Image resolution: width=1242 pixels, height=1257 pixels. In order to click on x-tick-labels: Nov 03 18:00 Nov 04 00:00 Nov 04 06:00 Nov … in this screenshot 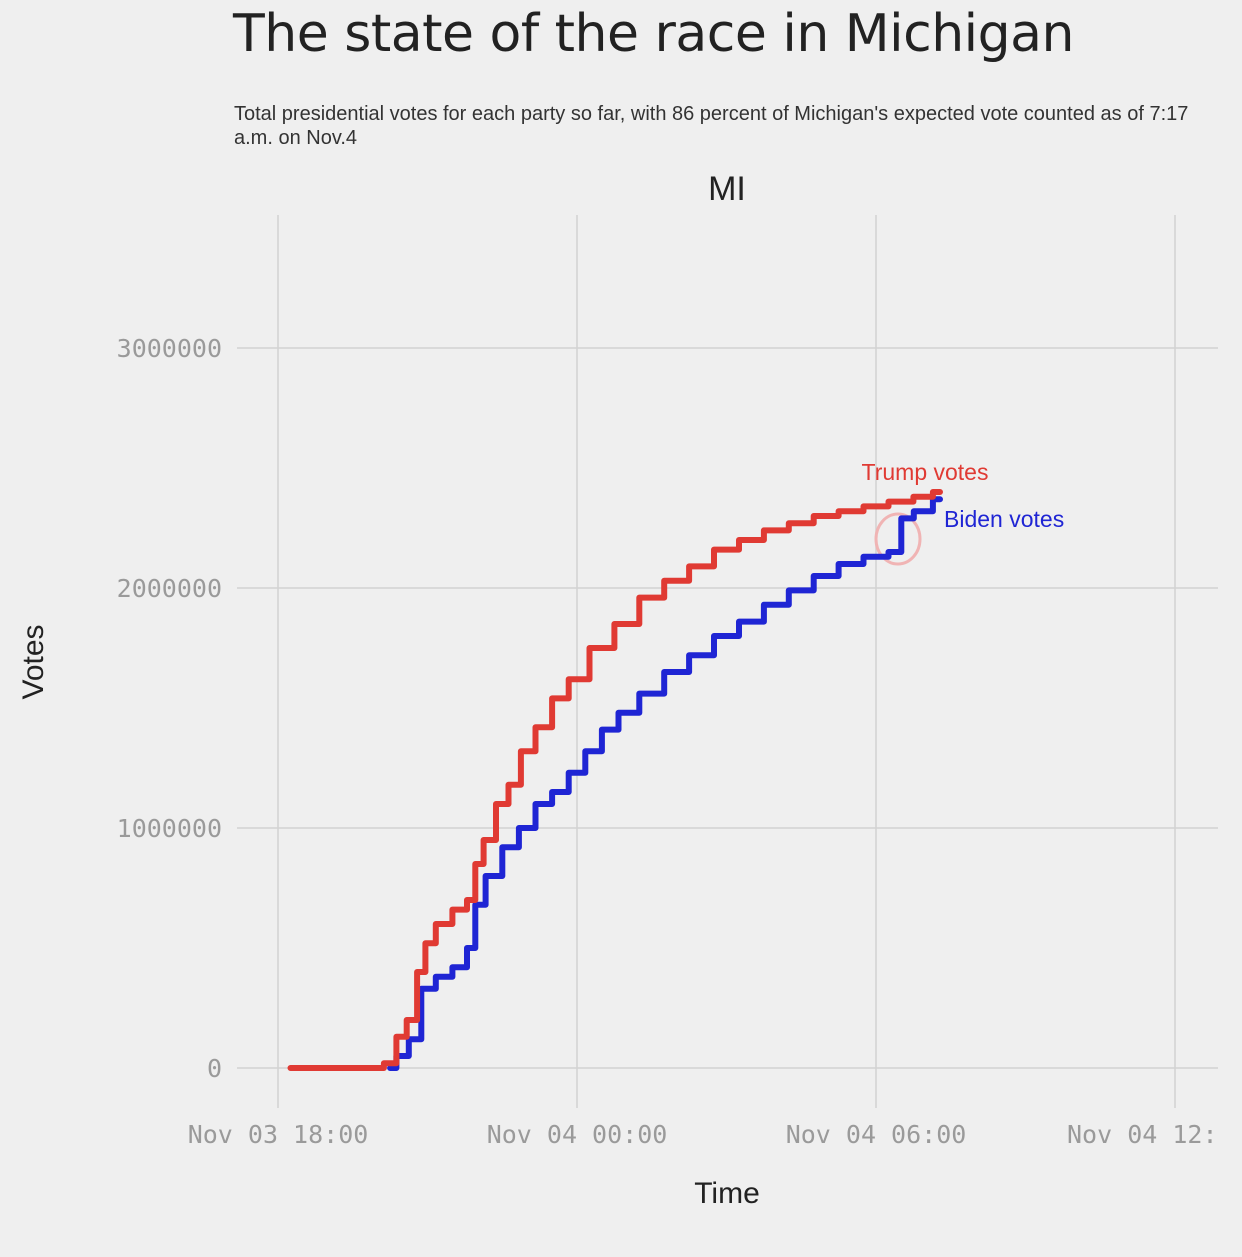, I will do `click(703, 1134)`.